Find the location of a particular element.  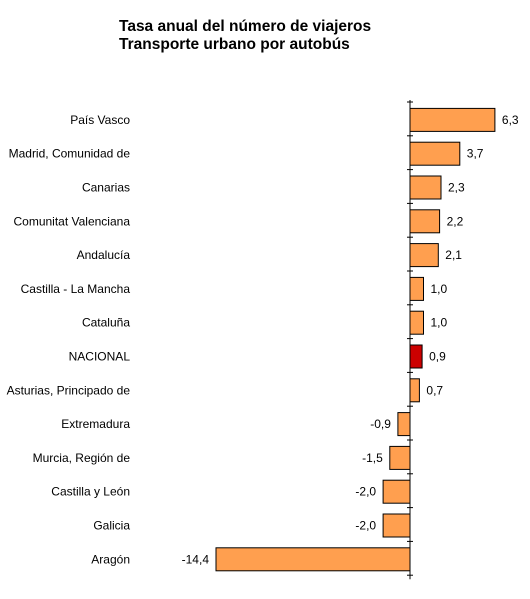

bar-murcia-region-de is located at coordinates (400, 457).